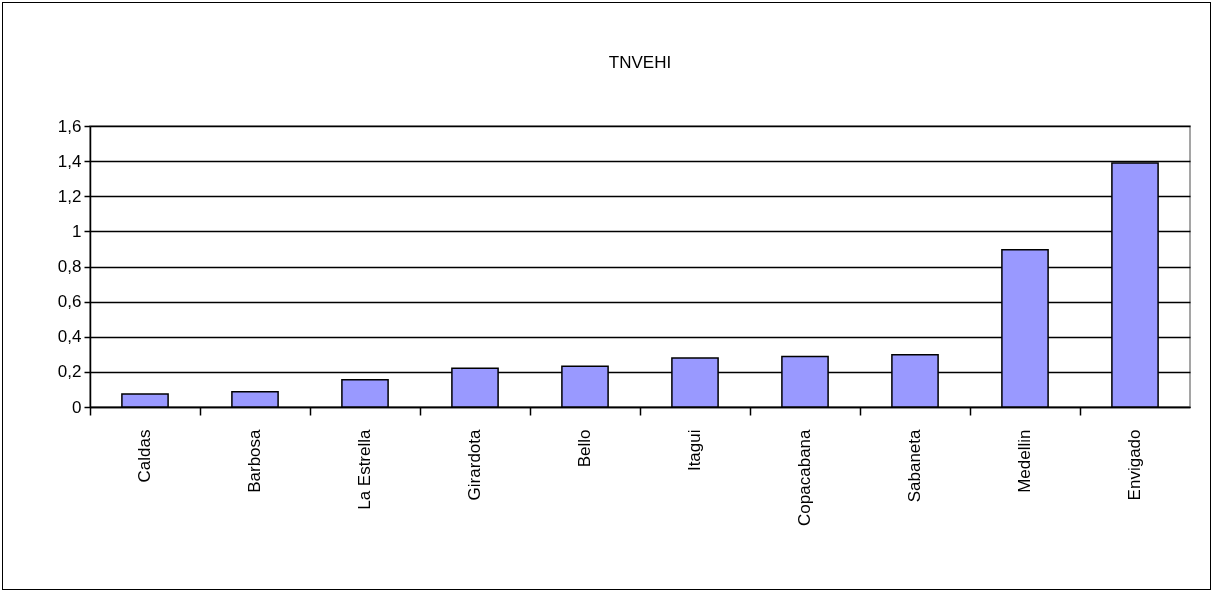 This screenshot has height=592, width=1213. Describe the element at coordinates (69, 372) in the screenshot. I see `y-tick-label: 0,2` at that location.